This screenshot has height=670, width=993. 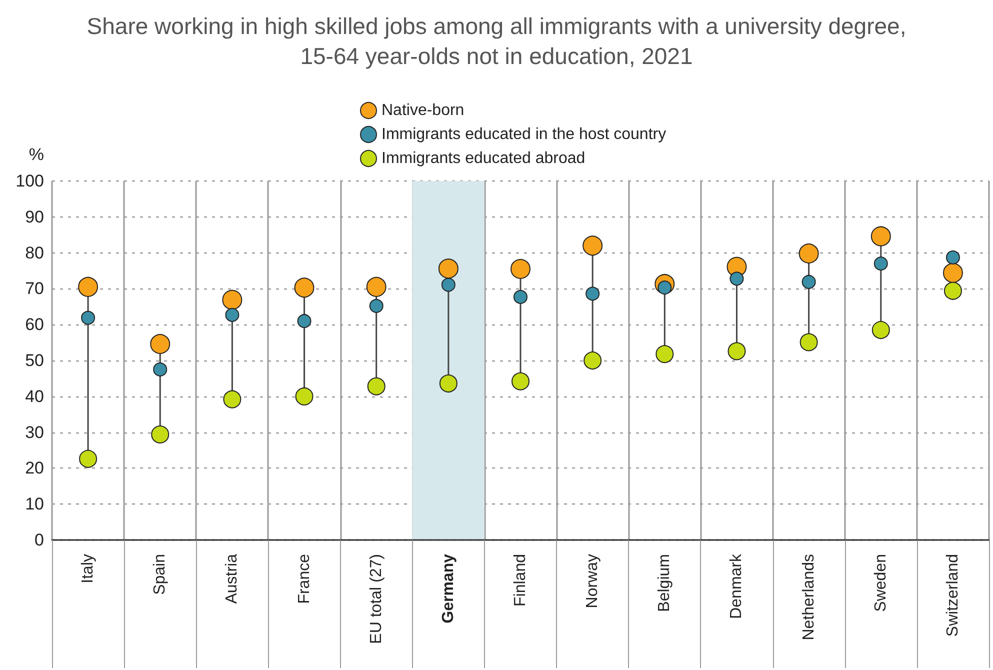 I want to click on x-tick-label: Norway, so click(x=593, y=581).